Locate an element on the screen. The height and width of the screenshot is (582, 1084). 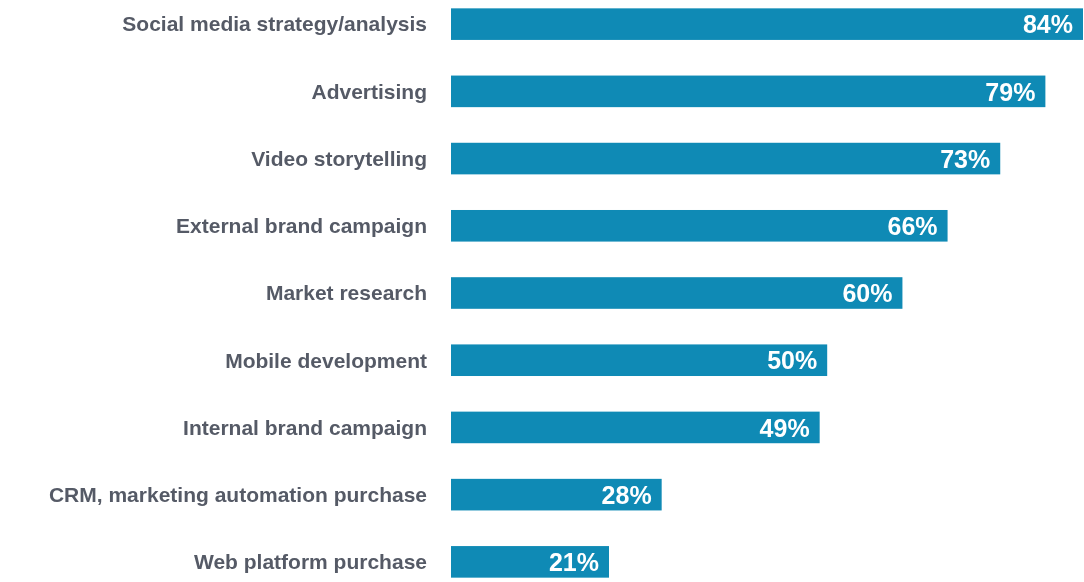
y-tick-label: Market research is located at coordinates (346, 293).